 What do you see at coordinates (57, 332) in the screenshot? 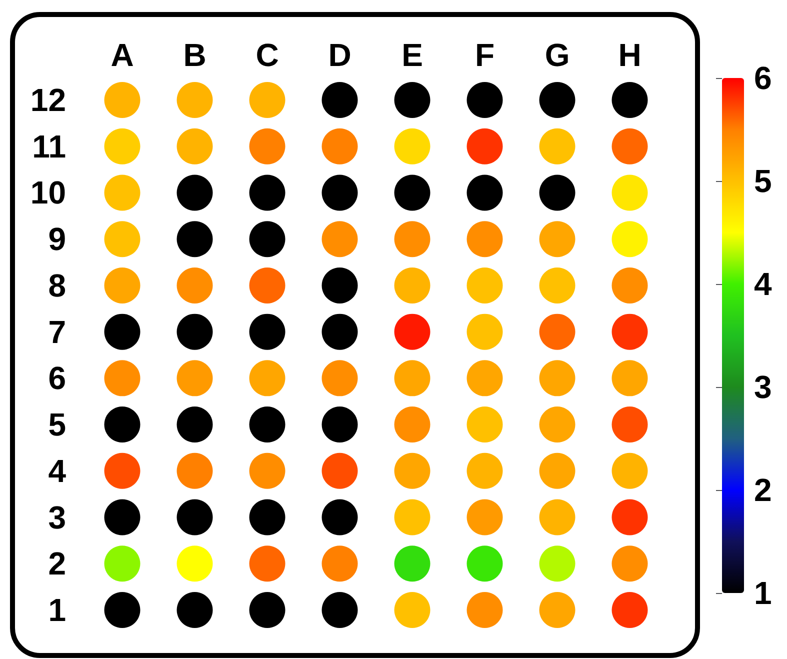
I see `y-tick-label: 7` at bounding box center [57, 332].